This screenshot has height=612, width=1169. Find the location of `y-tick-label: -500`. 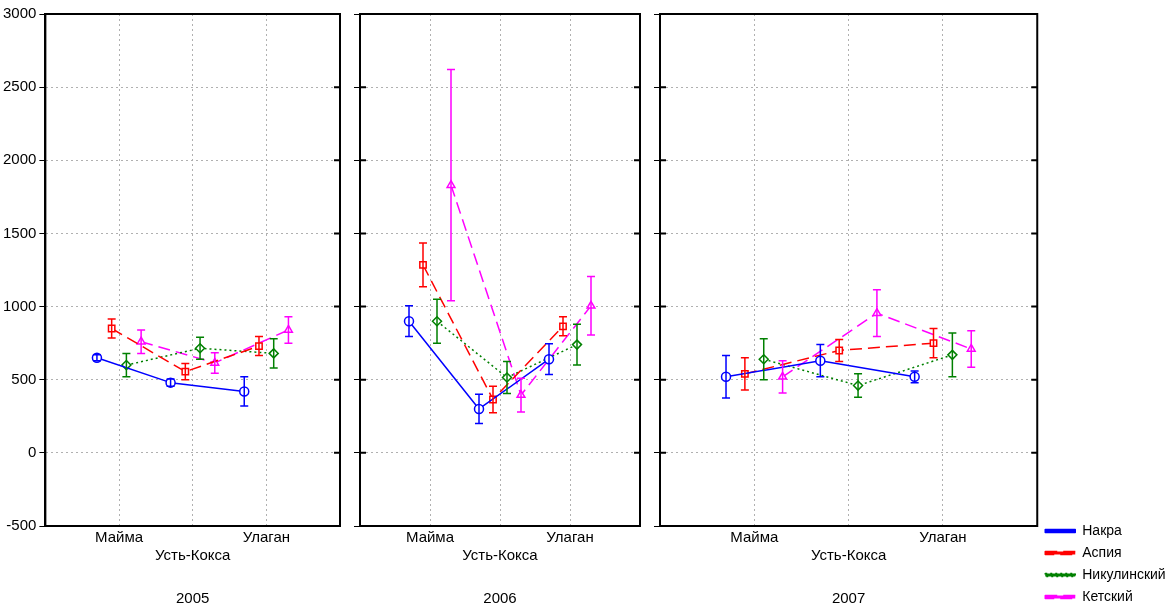

y-tick-label: -500 is located at coordinates (21, 525).